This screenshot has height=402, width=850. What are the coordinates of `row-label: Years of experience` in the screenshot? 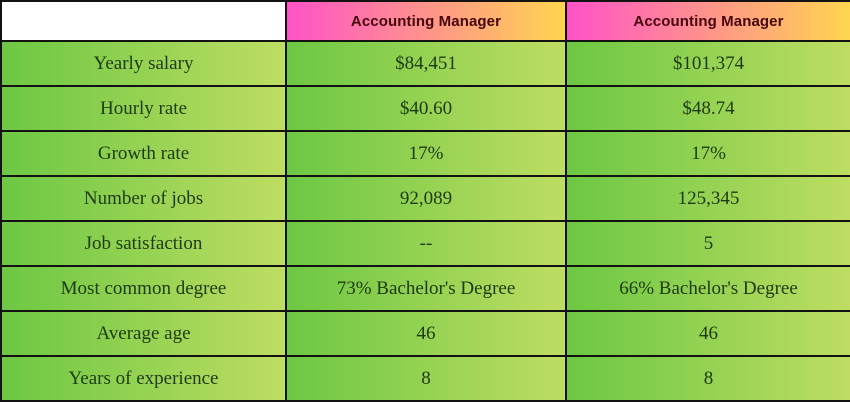 It's located at (143, 378).